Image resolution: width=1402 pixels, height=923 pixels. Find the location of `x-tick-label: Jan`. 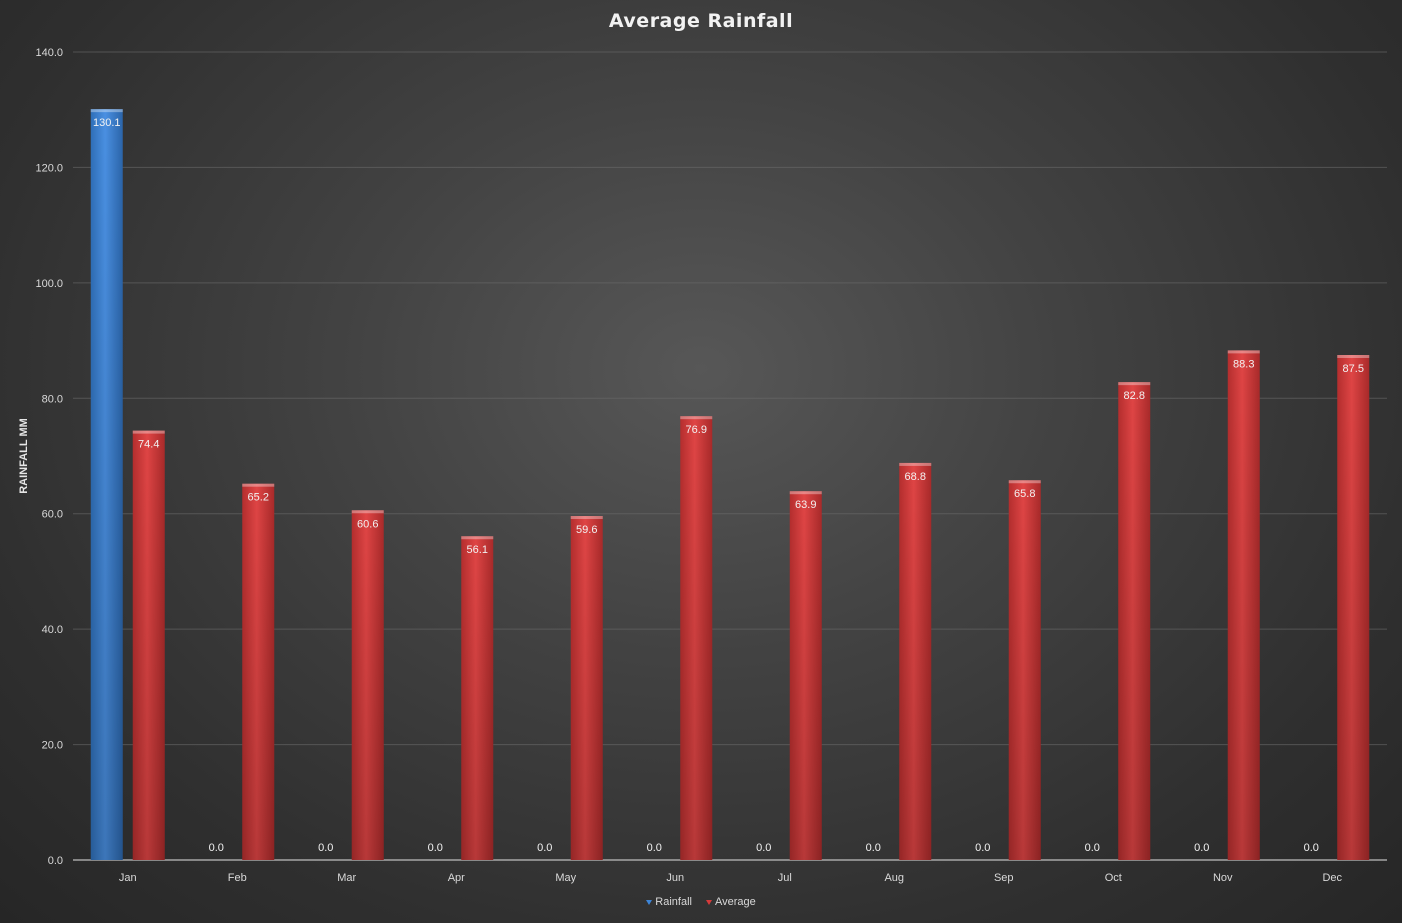

x-tick-label: Jan is located at coordinates (128, 878).